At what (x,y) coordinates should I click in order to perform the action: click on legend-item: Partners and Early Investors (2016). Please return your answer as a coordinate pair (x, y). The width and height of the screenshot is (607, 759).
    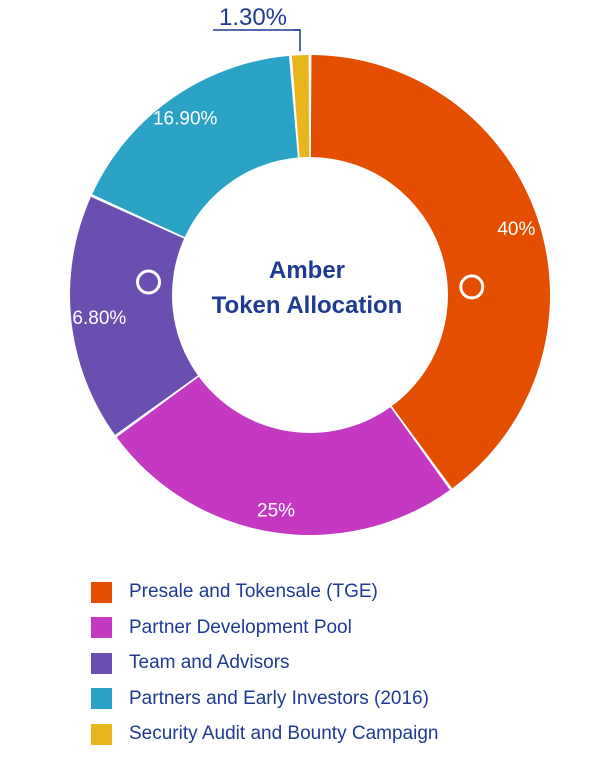
    Looking at the image, I should click on (264, 699).